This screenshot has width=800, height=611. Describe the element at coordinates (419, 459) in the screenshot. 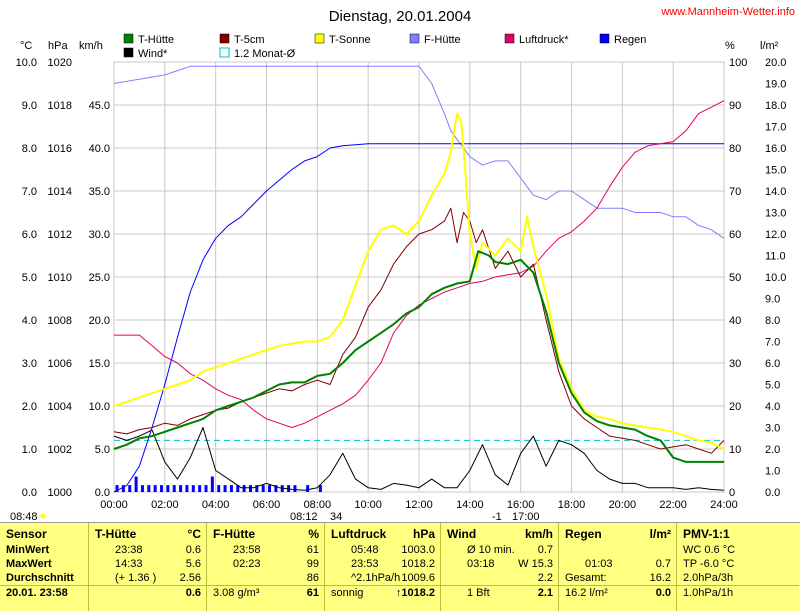

I see `series-wind` at that location.